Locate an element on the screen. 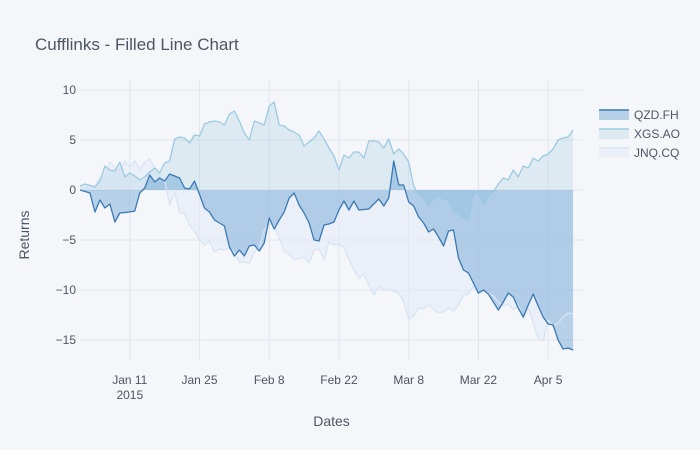 The height and width of the screenshot is (450, 700). y-tick-label: −10 is located at coordinates (66, 290).